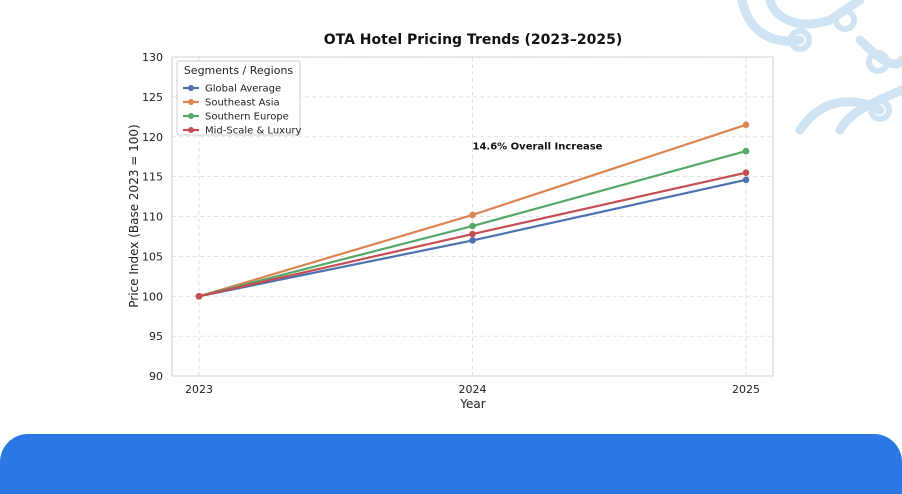 This screenshot has height=494, width=902. What do you see at coordinates (253, 131) in the screenshot?
I see `legend-label: Mid-Scale & Luxury` at bounding box center [253, 131].